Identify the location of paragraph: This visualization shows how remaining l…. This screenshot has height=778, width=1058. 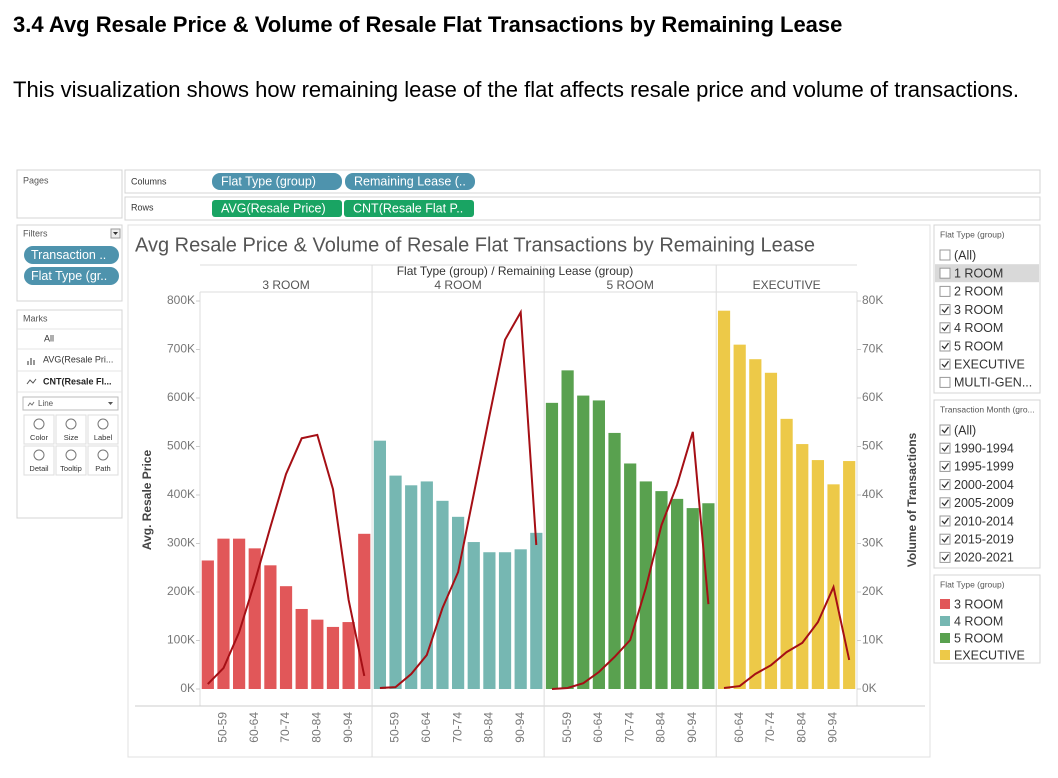
(516, 89).